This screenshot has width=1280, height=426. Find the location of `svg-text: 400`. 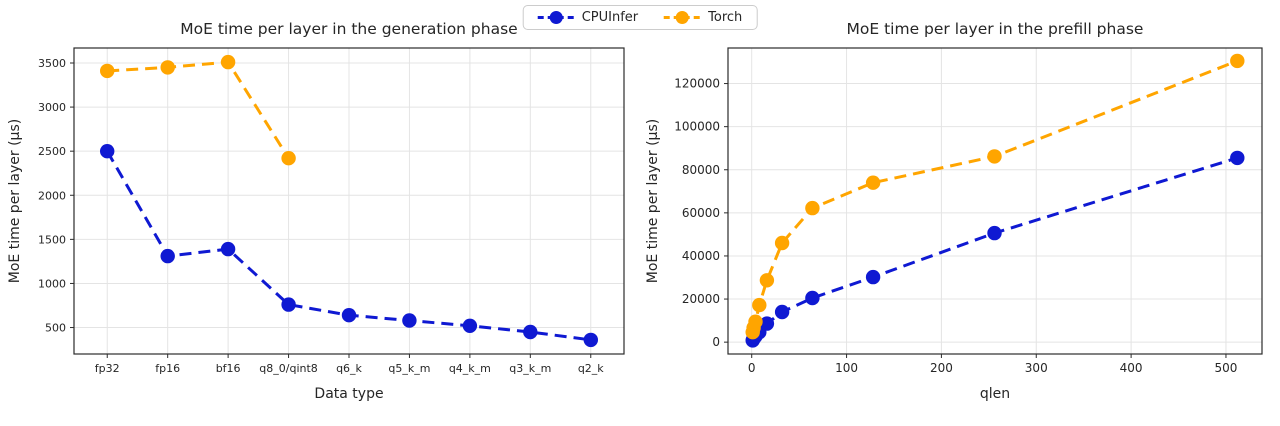

svg-text: 400 is located at coordinates (1131, 368).